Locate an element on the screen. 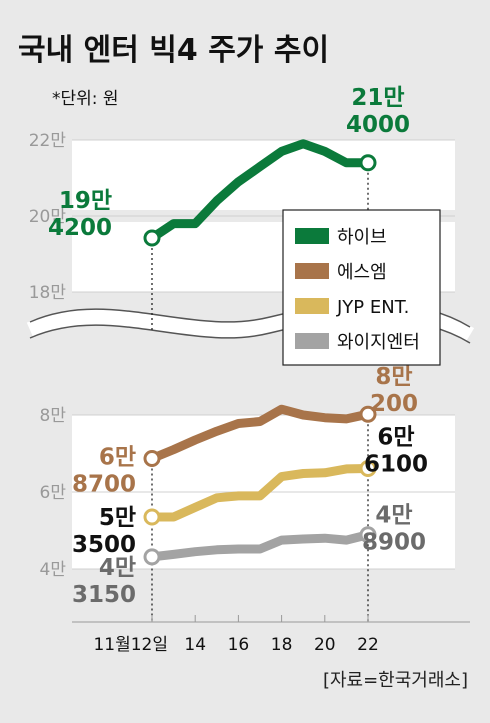 The height and width of the screenshot is (723, 490). data-point-start-sm is located at coordinates (152, 459).